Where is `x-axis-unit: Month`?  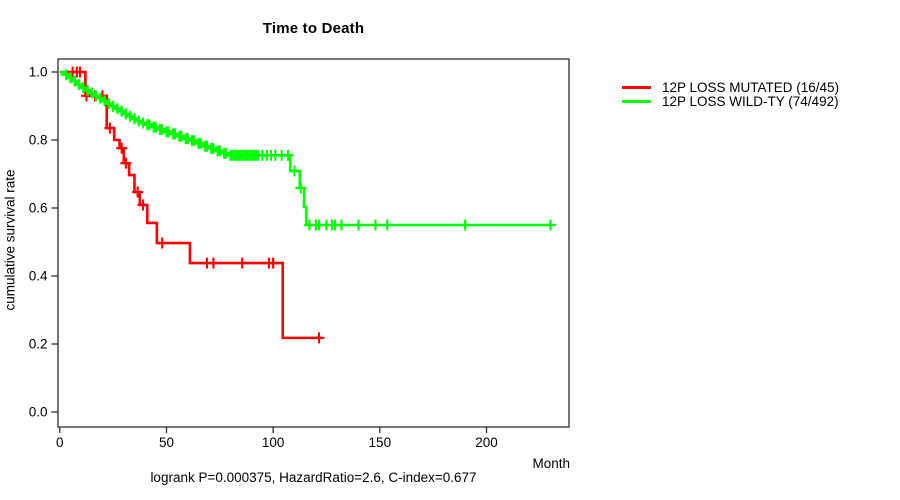 x-axis-unit: Month is located at coordinates (551, 463).